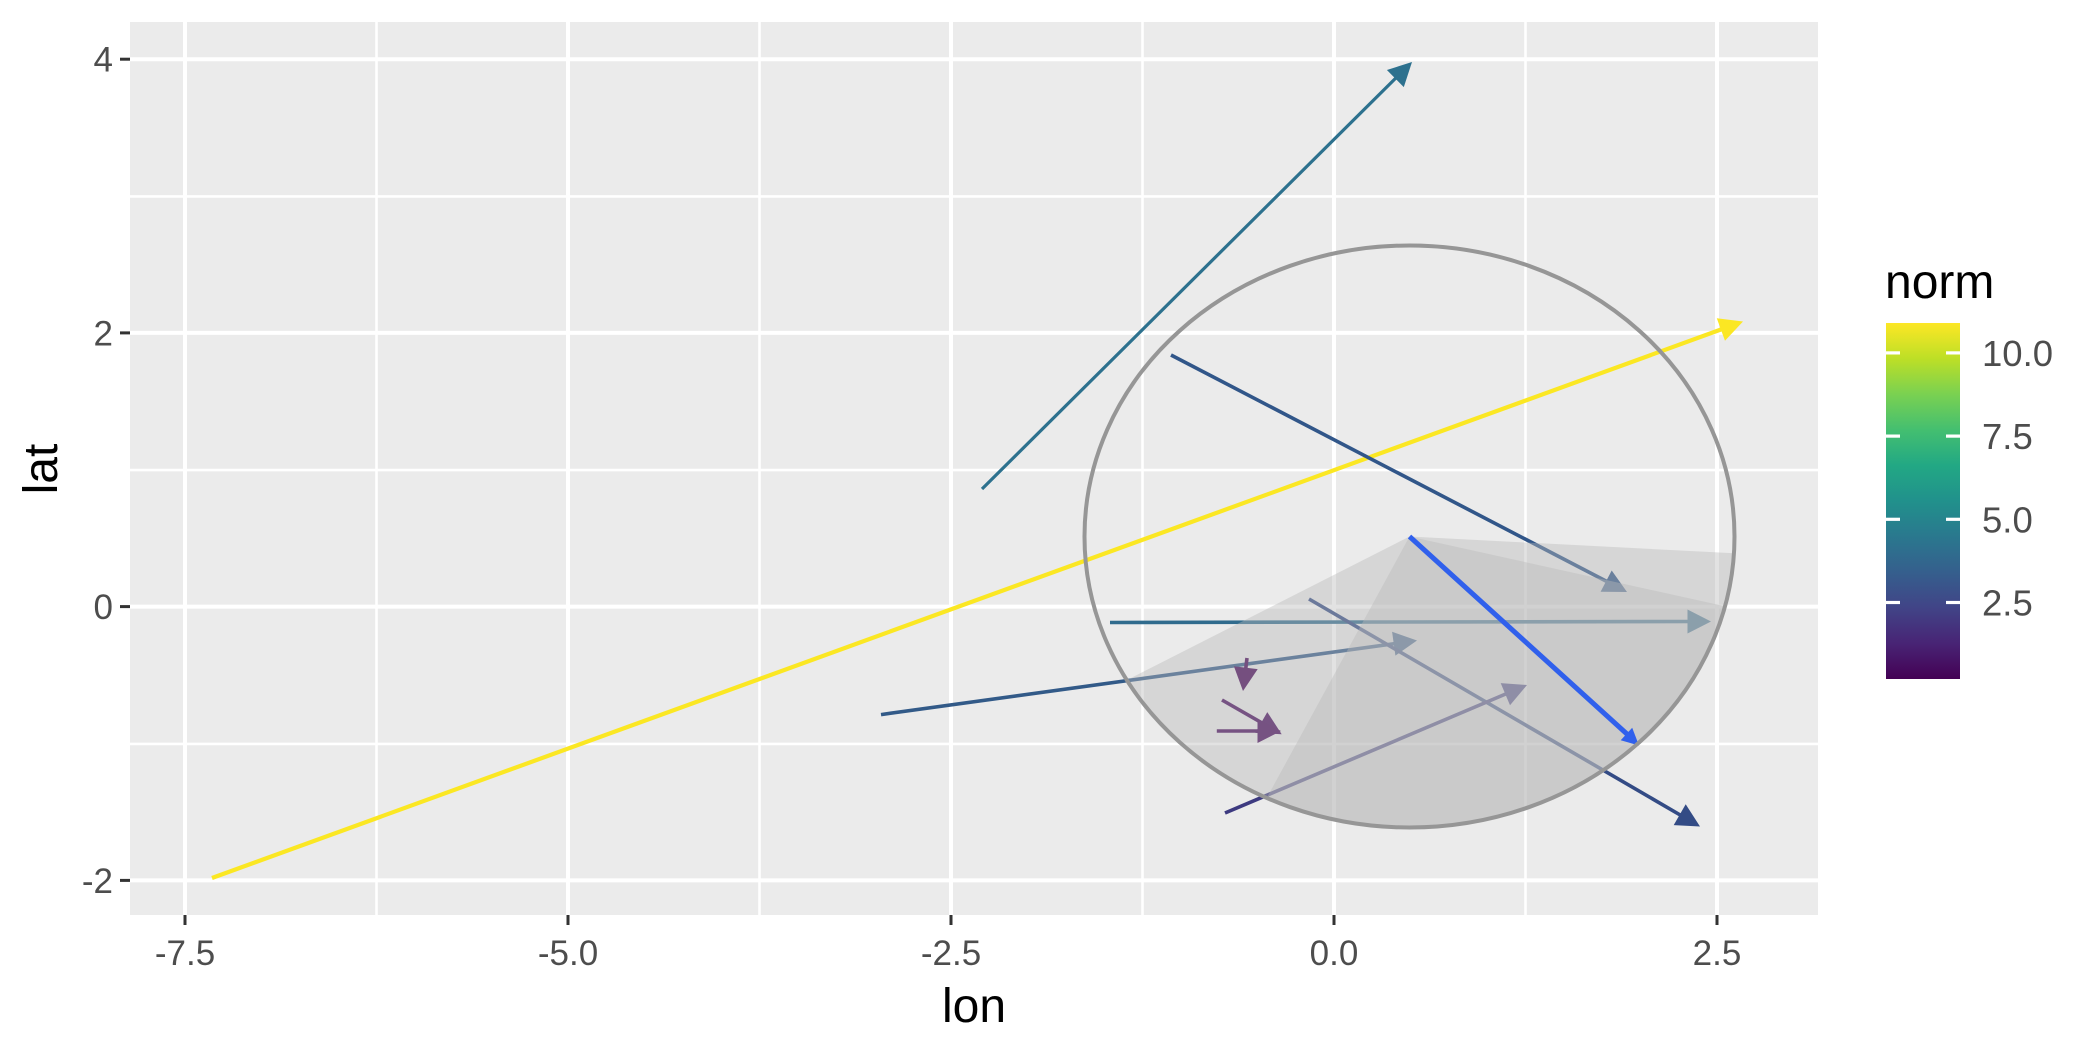 The width and height of the screenshot is (2100, 1055). What do you see at coordinates (568, 953) in the screenshot?
I see `svg-text: -5.0` at bounding box center [568, 953].